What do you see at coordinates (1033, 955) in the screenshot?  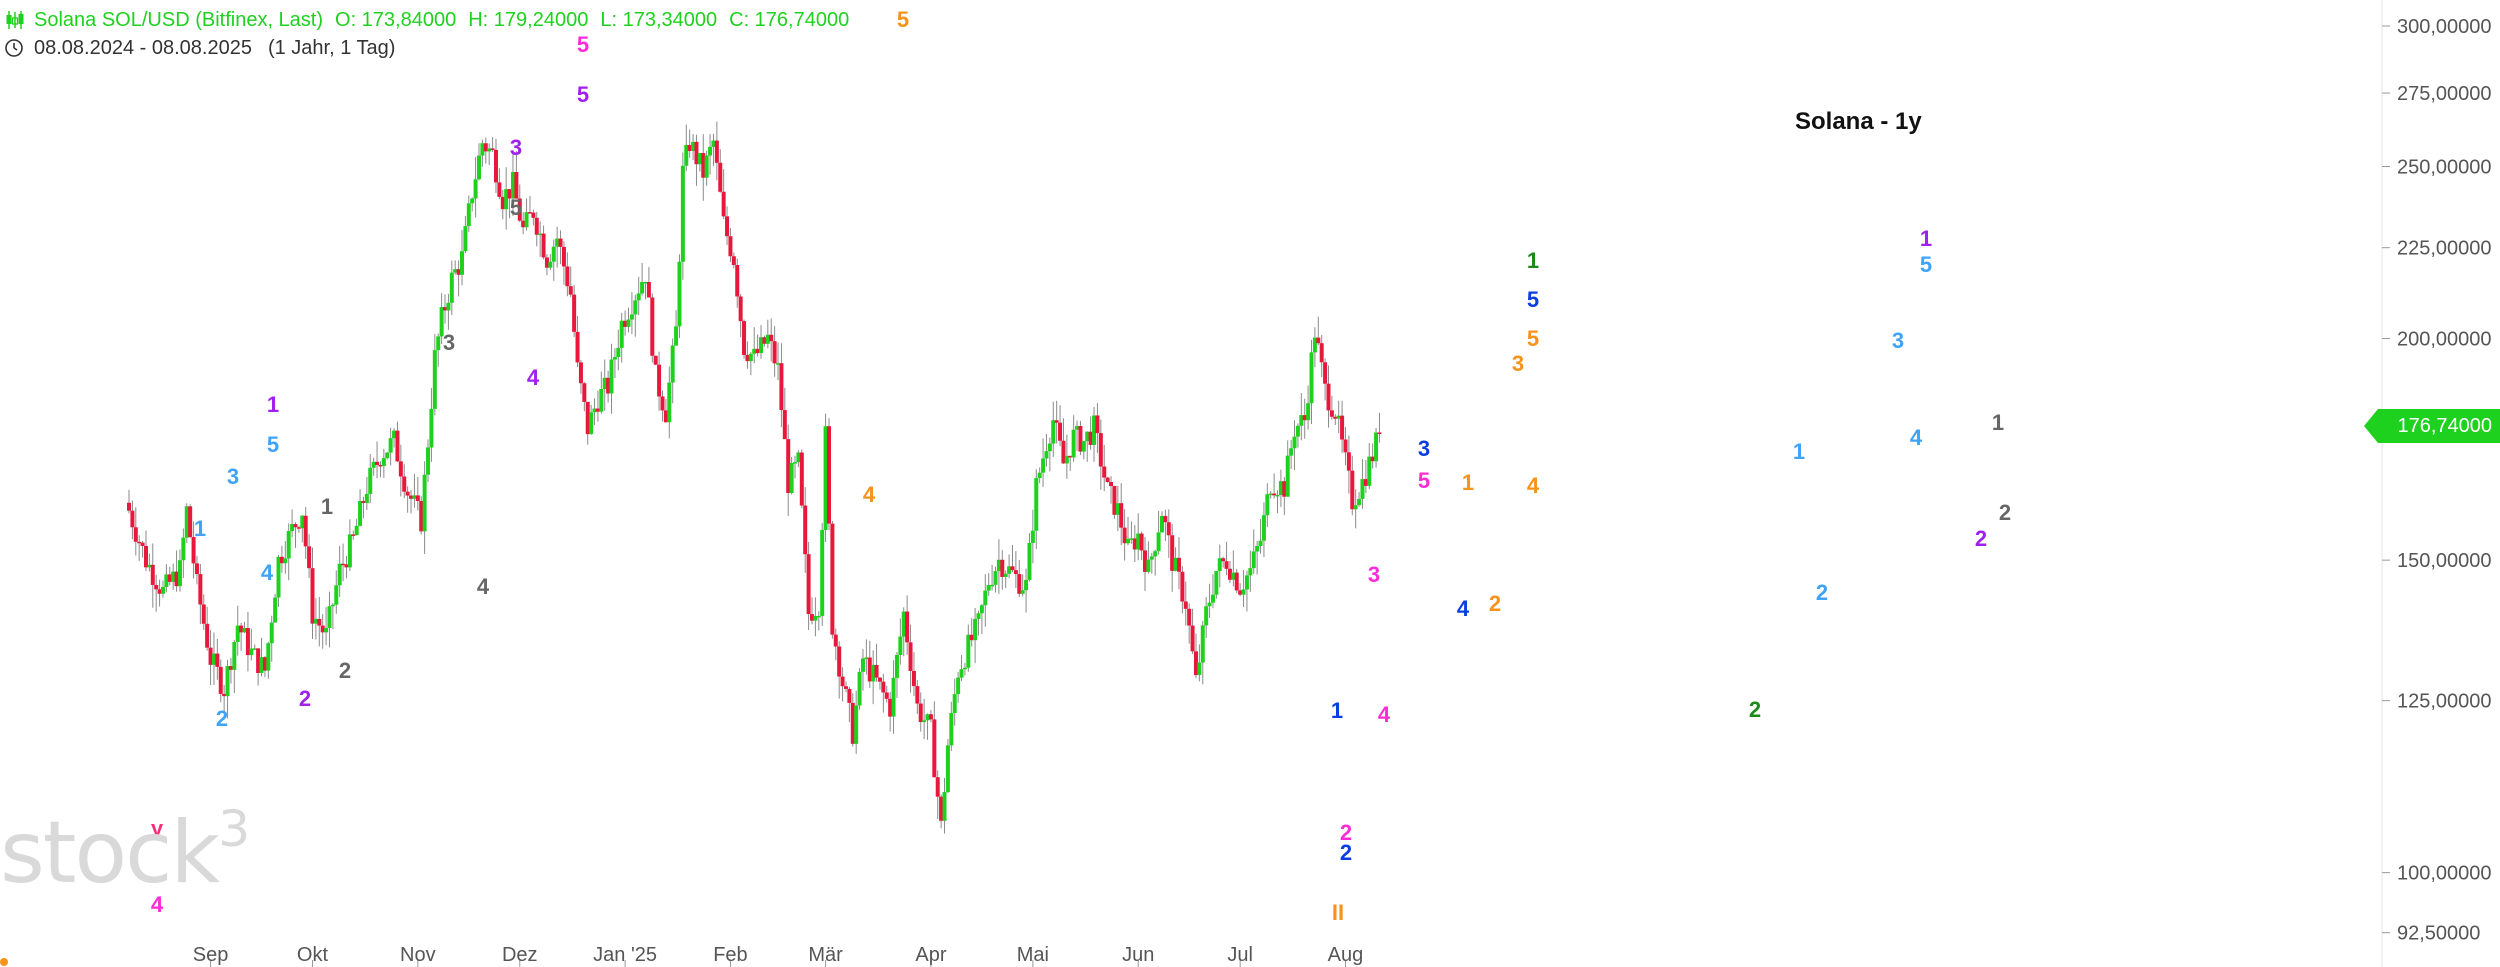 I see `x-tick-label: Mai` at bounding box center [1033, 955].